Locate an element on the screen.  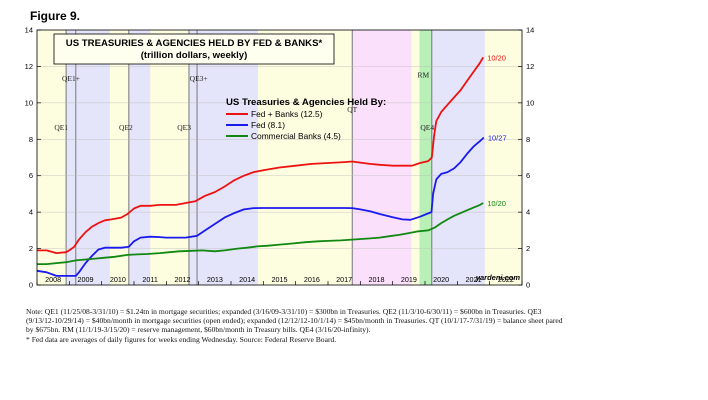
x-tick-label: 2008 is located at coordinates (53, 279).